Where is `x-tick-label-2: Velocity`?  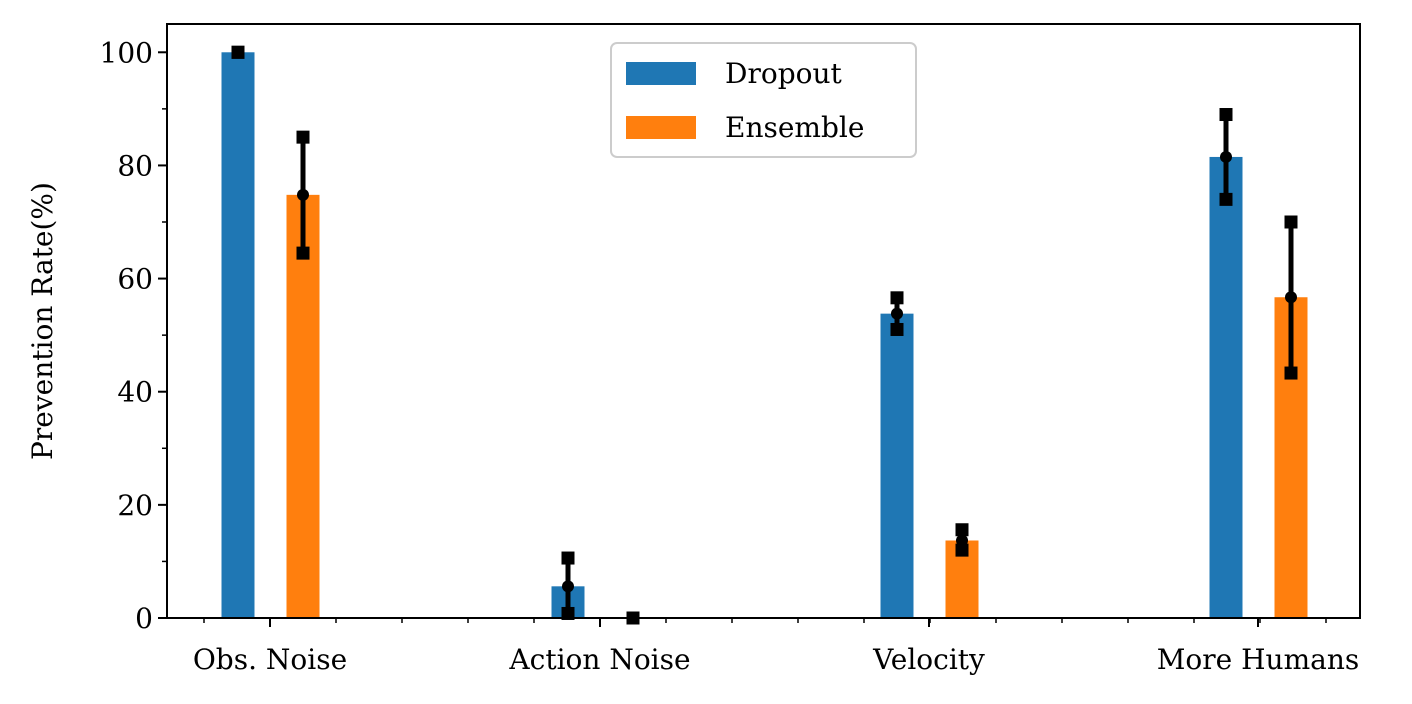 x-tick-label-2: Velocity is located at coordinates (928, 659).